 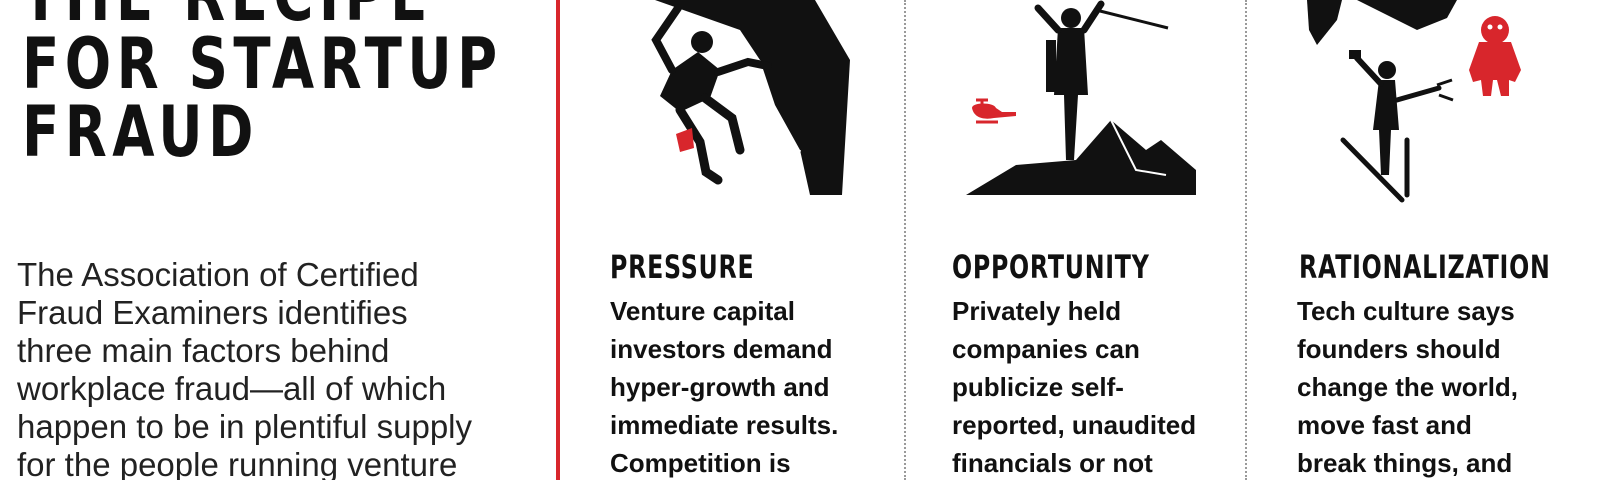 I want to click on selfie-skier-bigfoot-icon, so click(x=1414, y=101).